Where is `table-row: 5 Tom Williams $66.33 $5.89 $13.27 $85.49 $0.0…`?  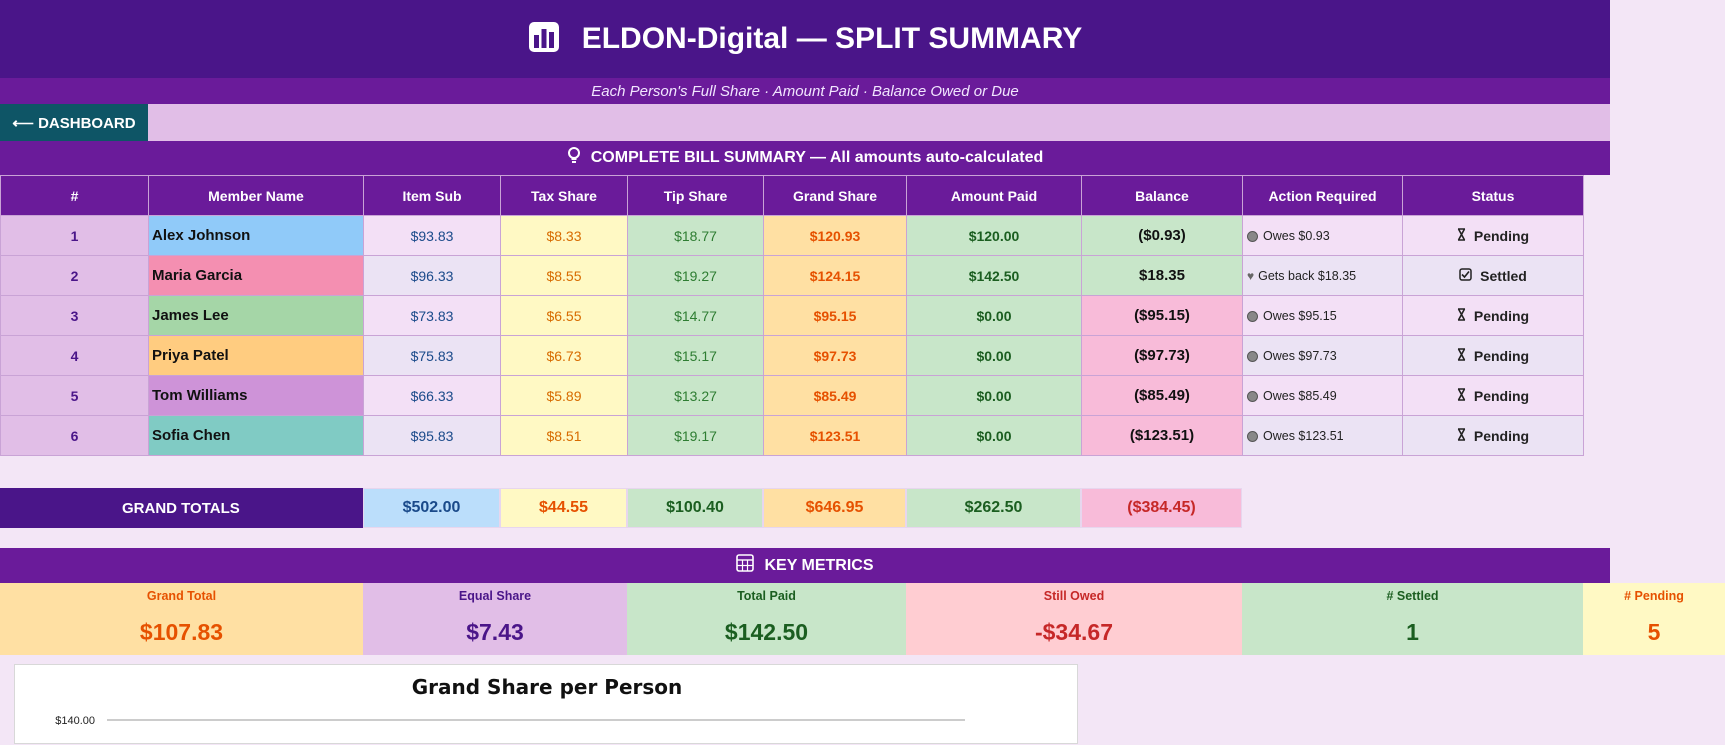
table-row: 5 Tom Williams $66.33 $5.89 $13.27 $85.49 $0.0… is located at coordinates (792, 395).